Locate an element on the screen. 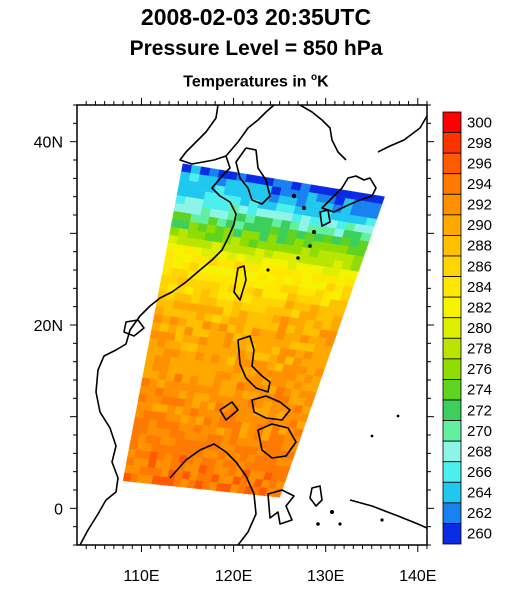 The width and height of the screenshot is (512, 604). lon-tick-label: 120E is located at coordinates (233, 576).